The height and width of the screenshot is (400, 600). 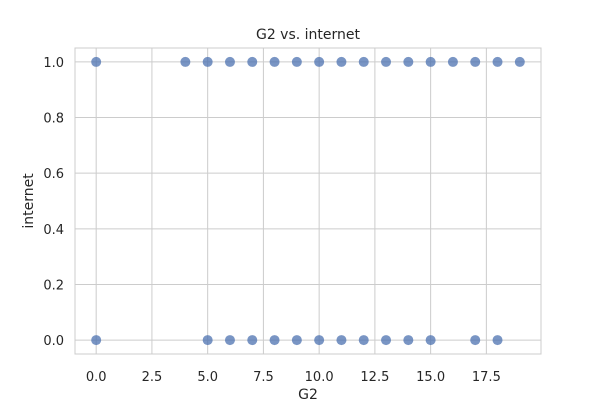 I want to click on y-tick-label: 1.0, so click(x=53, y=63).